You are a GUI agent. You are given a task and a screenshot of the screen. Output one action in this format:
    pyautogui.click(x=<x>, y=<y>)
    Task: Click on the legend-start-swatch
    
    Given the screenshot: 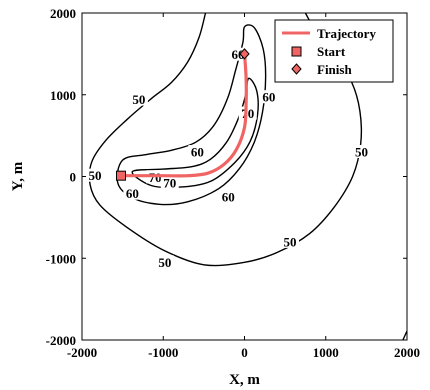 What is the action you would take?
    pyautogui.click(x=296, y=51)
    